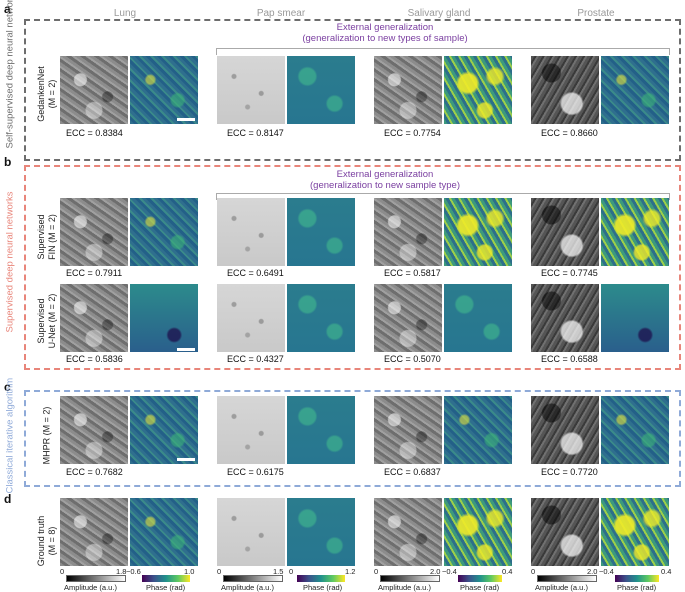 The height and width of the screenshot is (592, 685). I want to click on row-label-gedankennet: GedankenNet (M = 2), so click(47, 94).